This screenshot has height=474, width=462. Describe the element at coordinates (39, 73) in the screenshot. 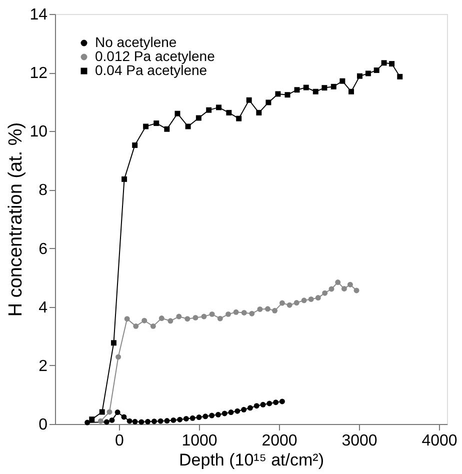

I see `y-tick-label: 12` at that location.